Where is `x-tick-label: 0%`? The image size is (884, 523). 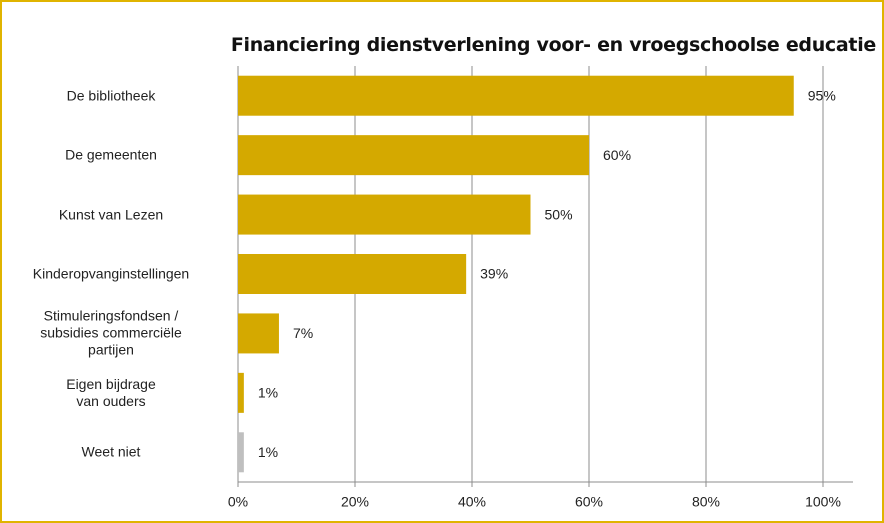 x-tick-label: 0% is located at coordinates (238, 502).